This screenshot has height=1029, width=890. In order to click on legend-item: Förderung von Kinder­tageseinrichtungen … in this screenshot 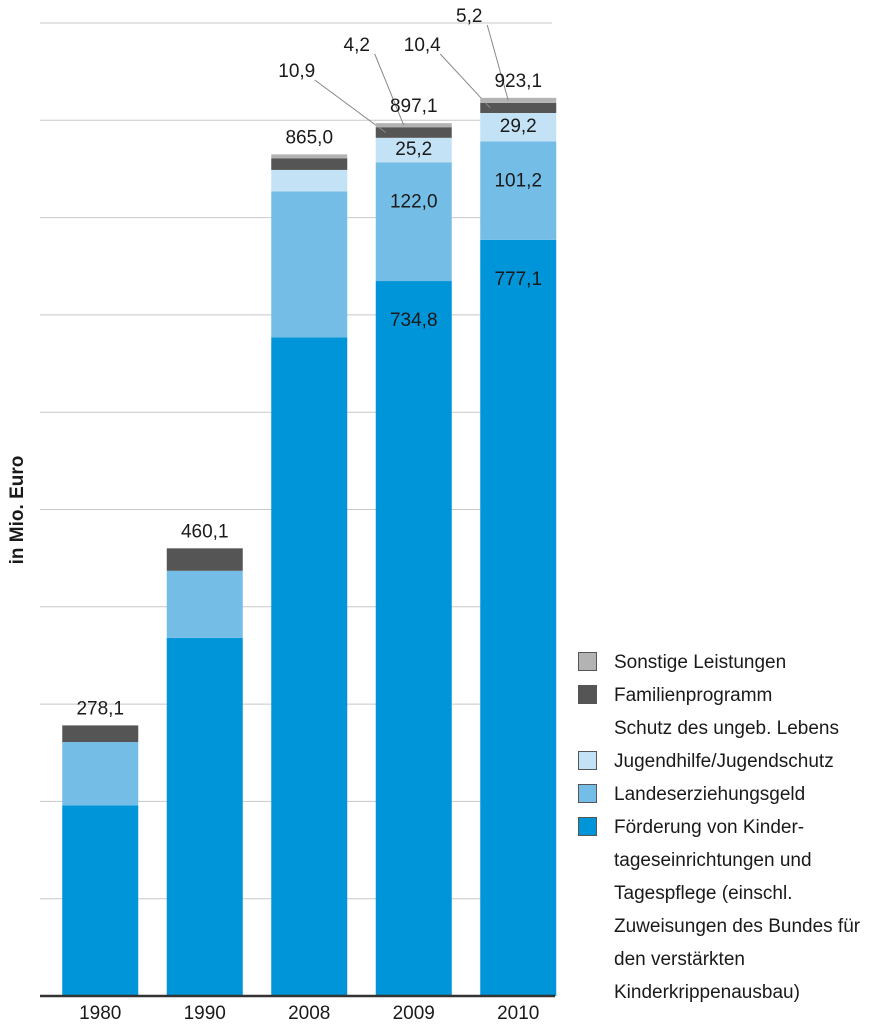, I will do `click(731, 910)`.